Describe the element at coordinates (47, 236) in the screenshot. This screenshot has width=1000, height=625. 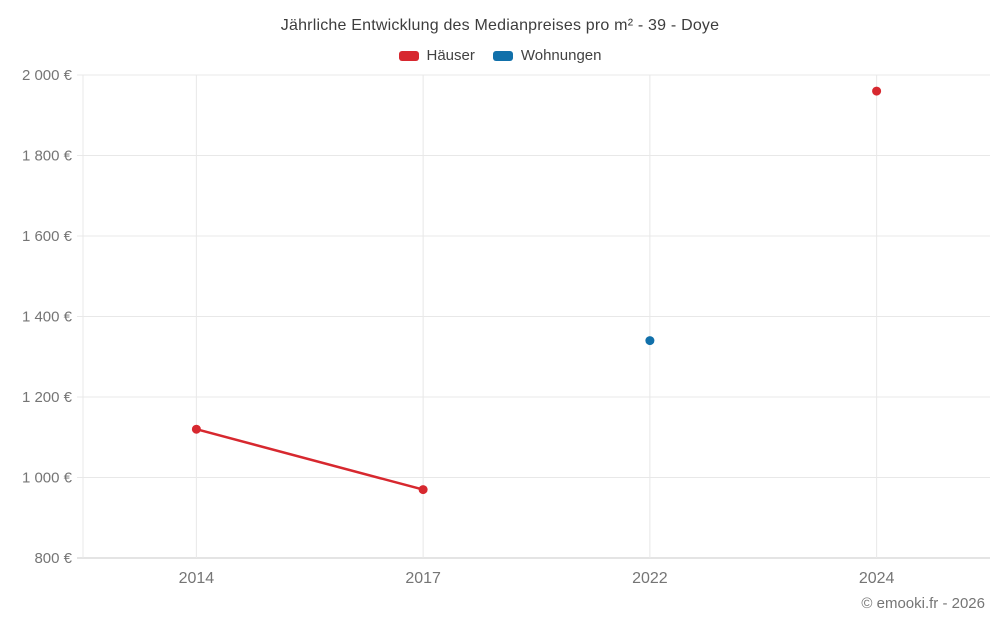
I see `y-tick-label: 1 600 €` at that location.